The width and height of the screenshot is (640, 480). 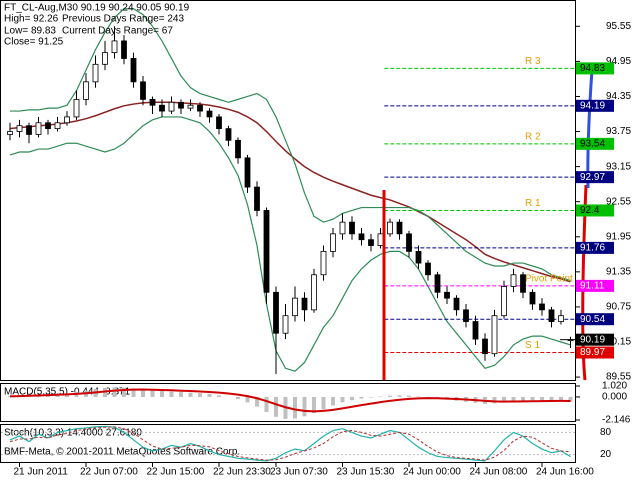 What do you see at coordinates (288, 402) in the screenshot?
I see `macd-frame` at bounding box center [288, 402].